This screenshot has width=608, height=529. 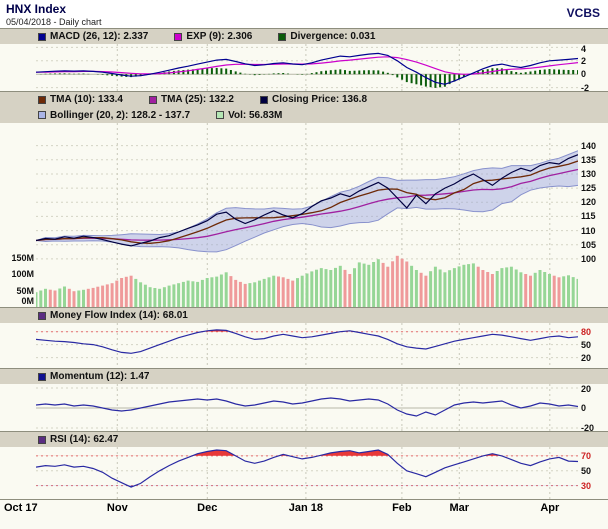 I want to click on momentum-left-gutter, so click(x=18, y=407).